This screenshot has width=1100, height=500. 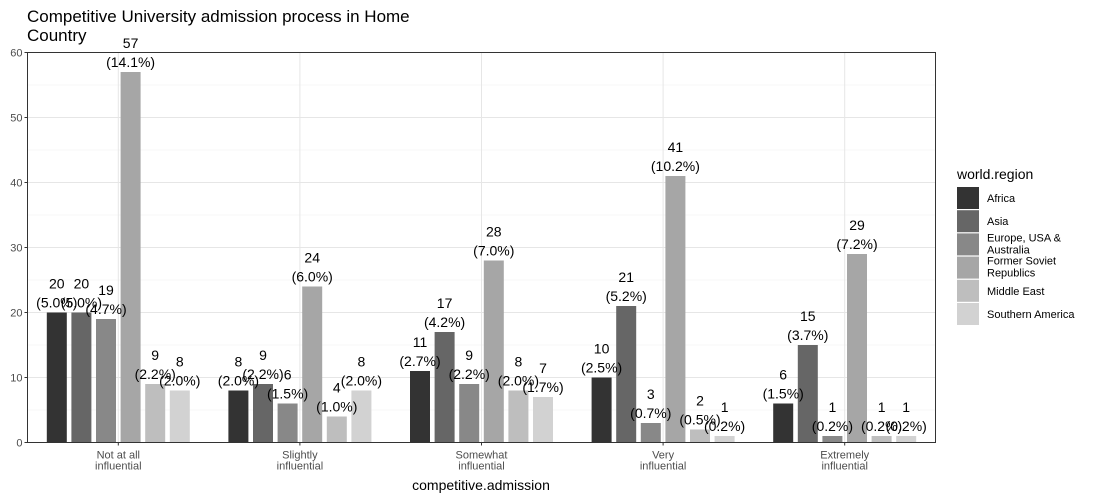 I want to click on data-label-value: 29, so click(x=857, y=225).